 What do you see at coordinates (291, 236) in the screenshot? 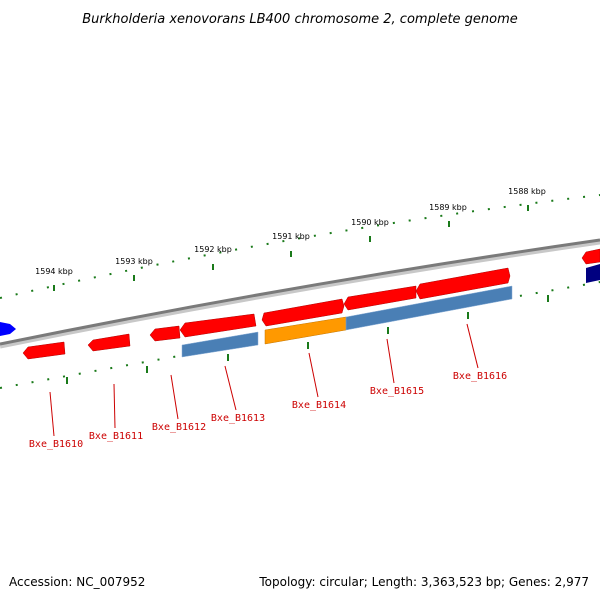
I see `scale-label: 1591 kbp` at bounding box center [291, 236].